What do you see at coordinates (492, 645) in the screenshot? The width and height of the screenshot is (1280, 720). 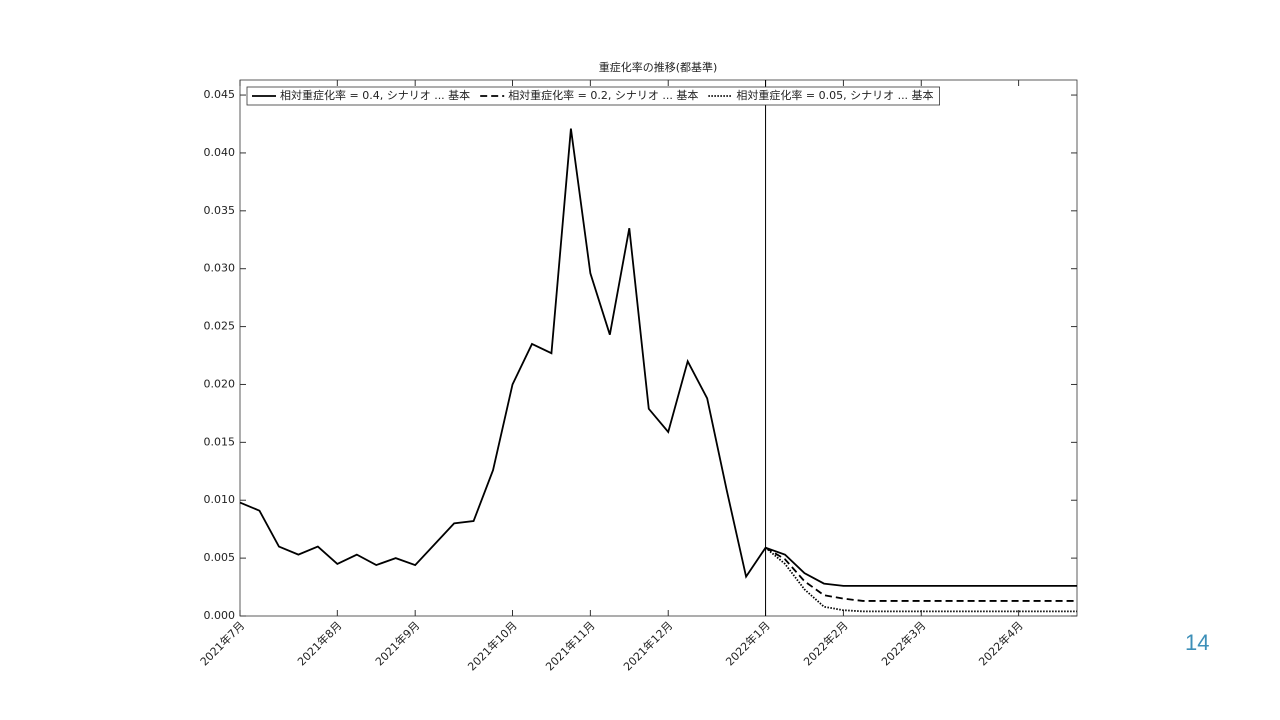 I see `x-tick-label: 2021年10月` at bounding box center [492, 645].